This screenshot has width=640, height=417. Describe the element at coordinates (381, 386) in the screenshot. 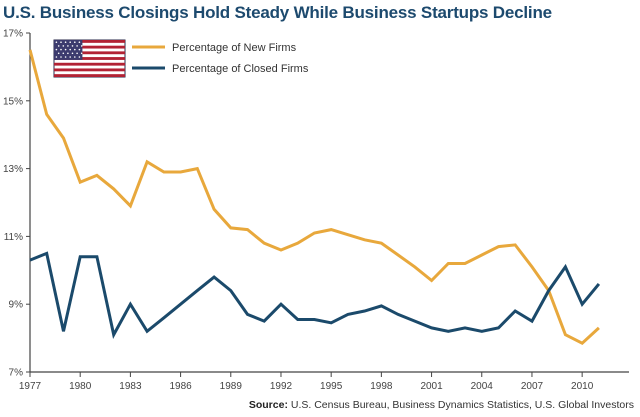

I see `x-tick-label: 1998` at that location.